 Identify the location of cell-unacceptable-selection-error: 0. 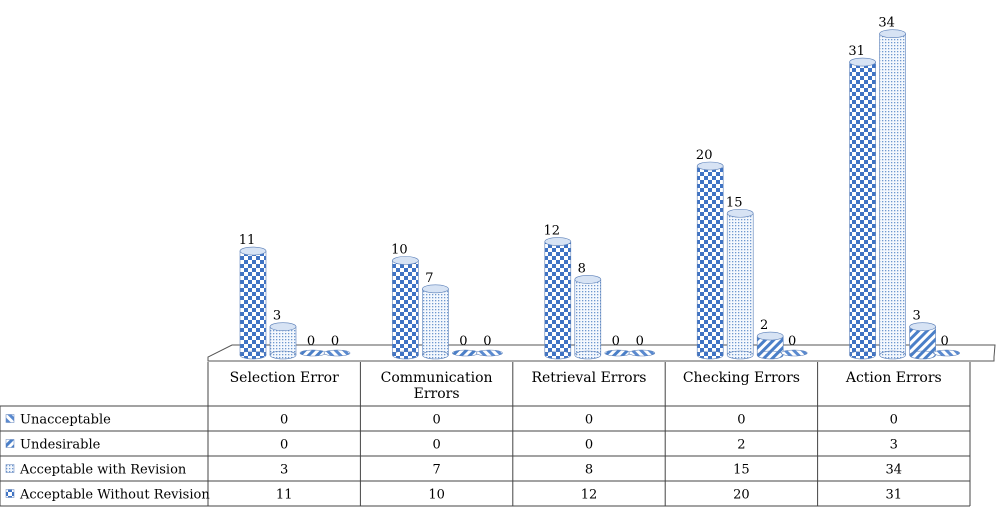
(284, 420).